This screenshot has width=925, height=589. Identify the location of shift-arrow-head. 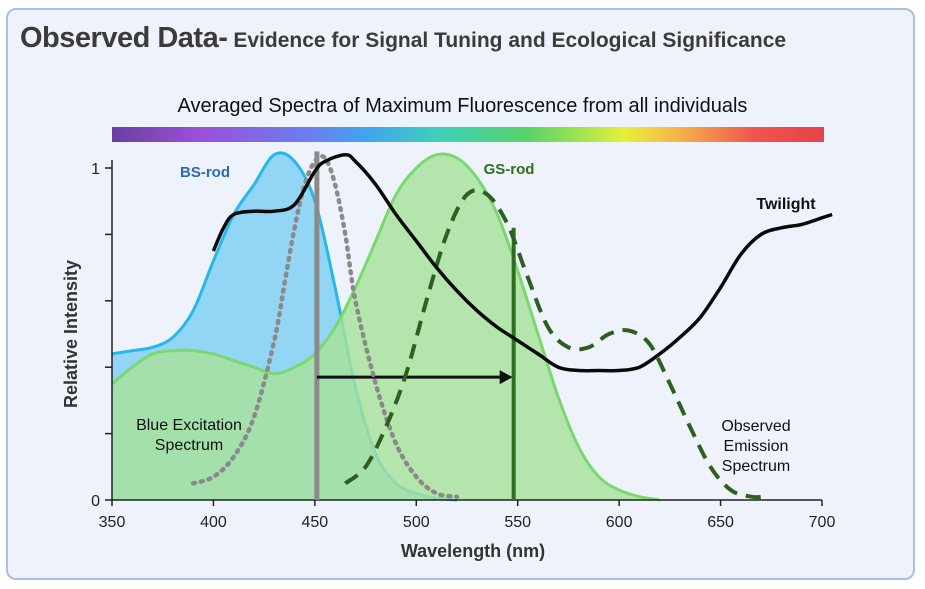
(506, 377).